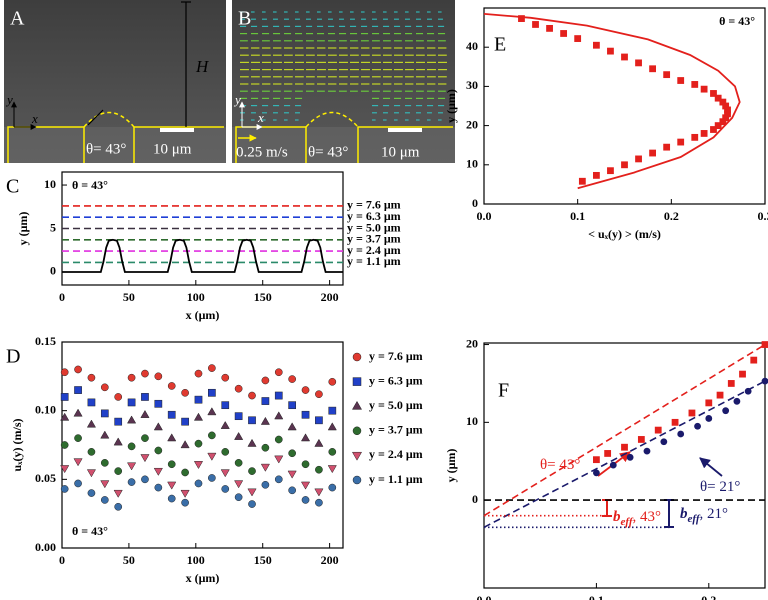 This screenshot has width=768, height=600. I want to click on y-tick-label: 0.00, so click(45, 547).